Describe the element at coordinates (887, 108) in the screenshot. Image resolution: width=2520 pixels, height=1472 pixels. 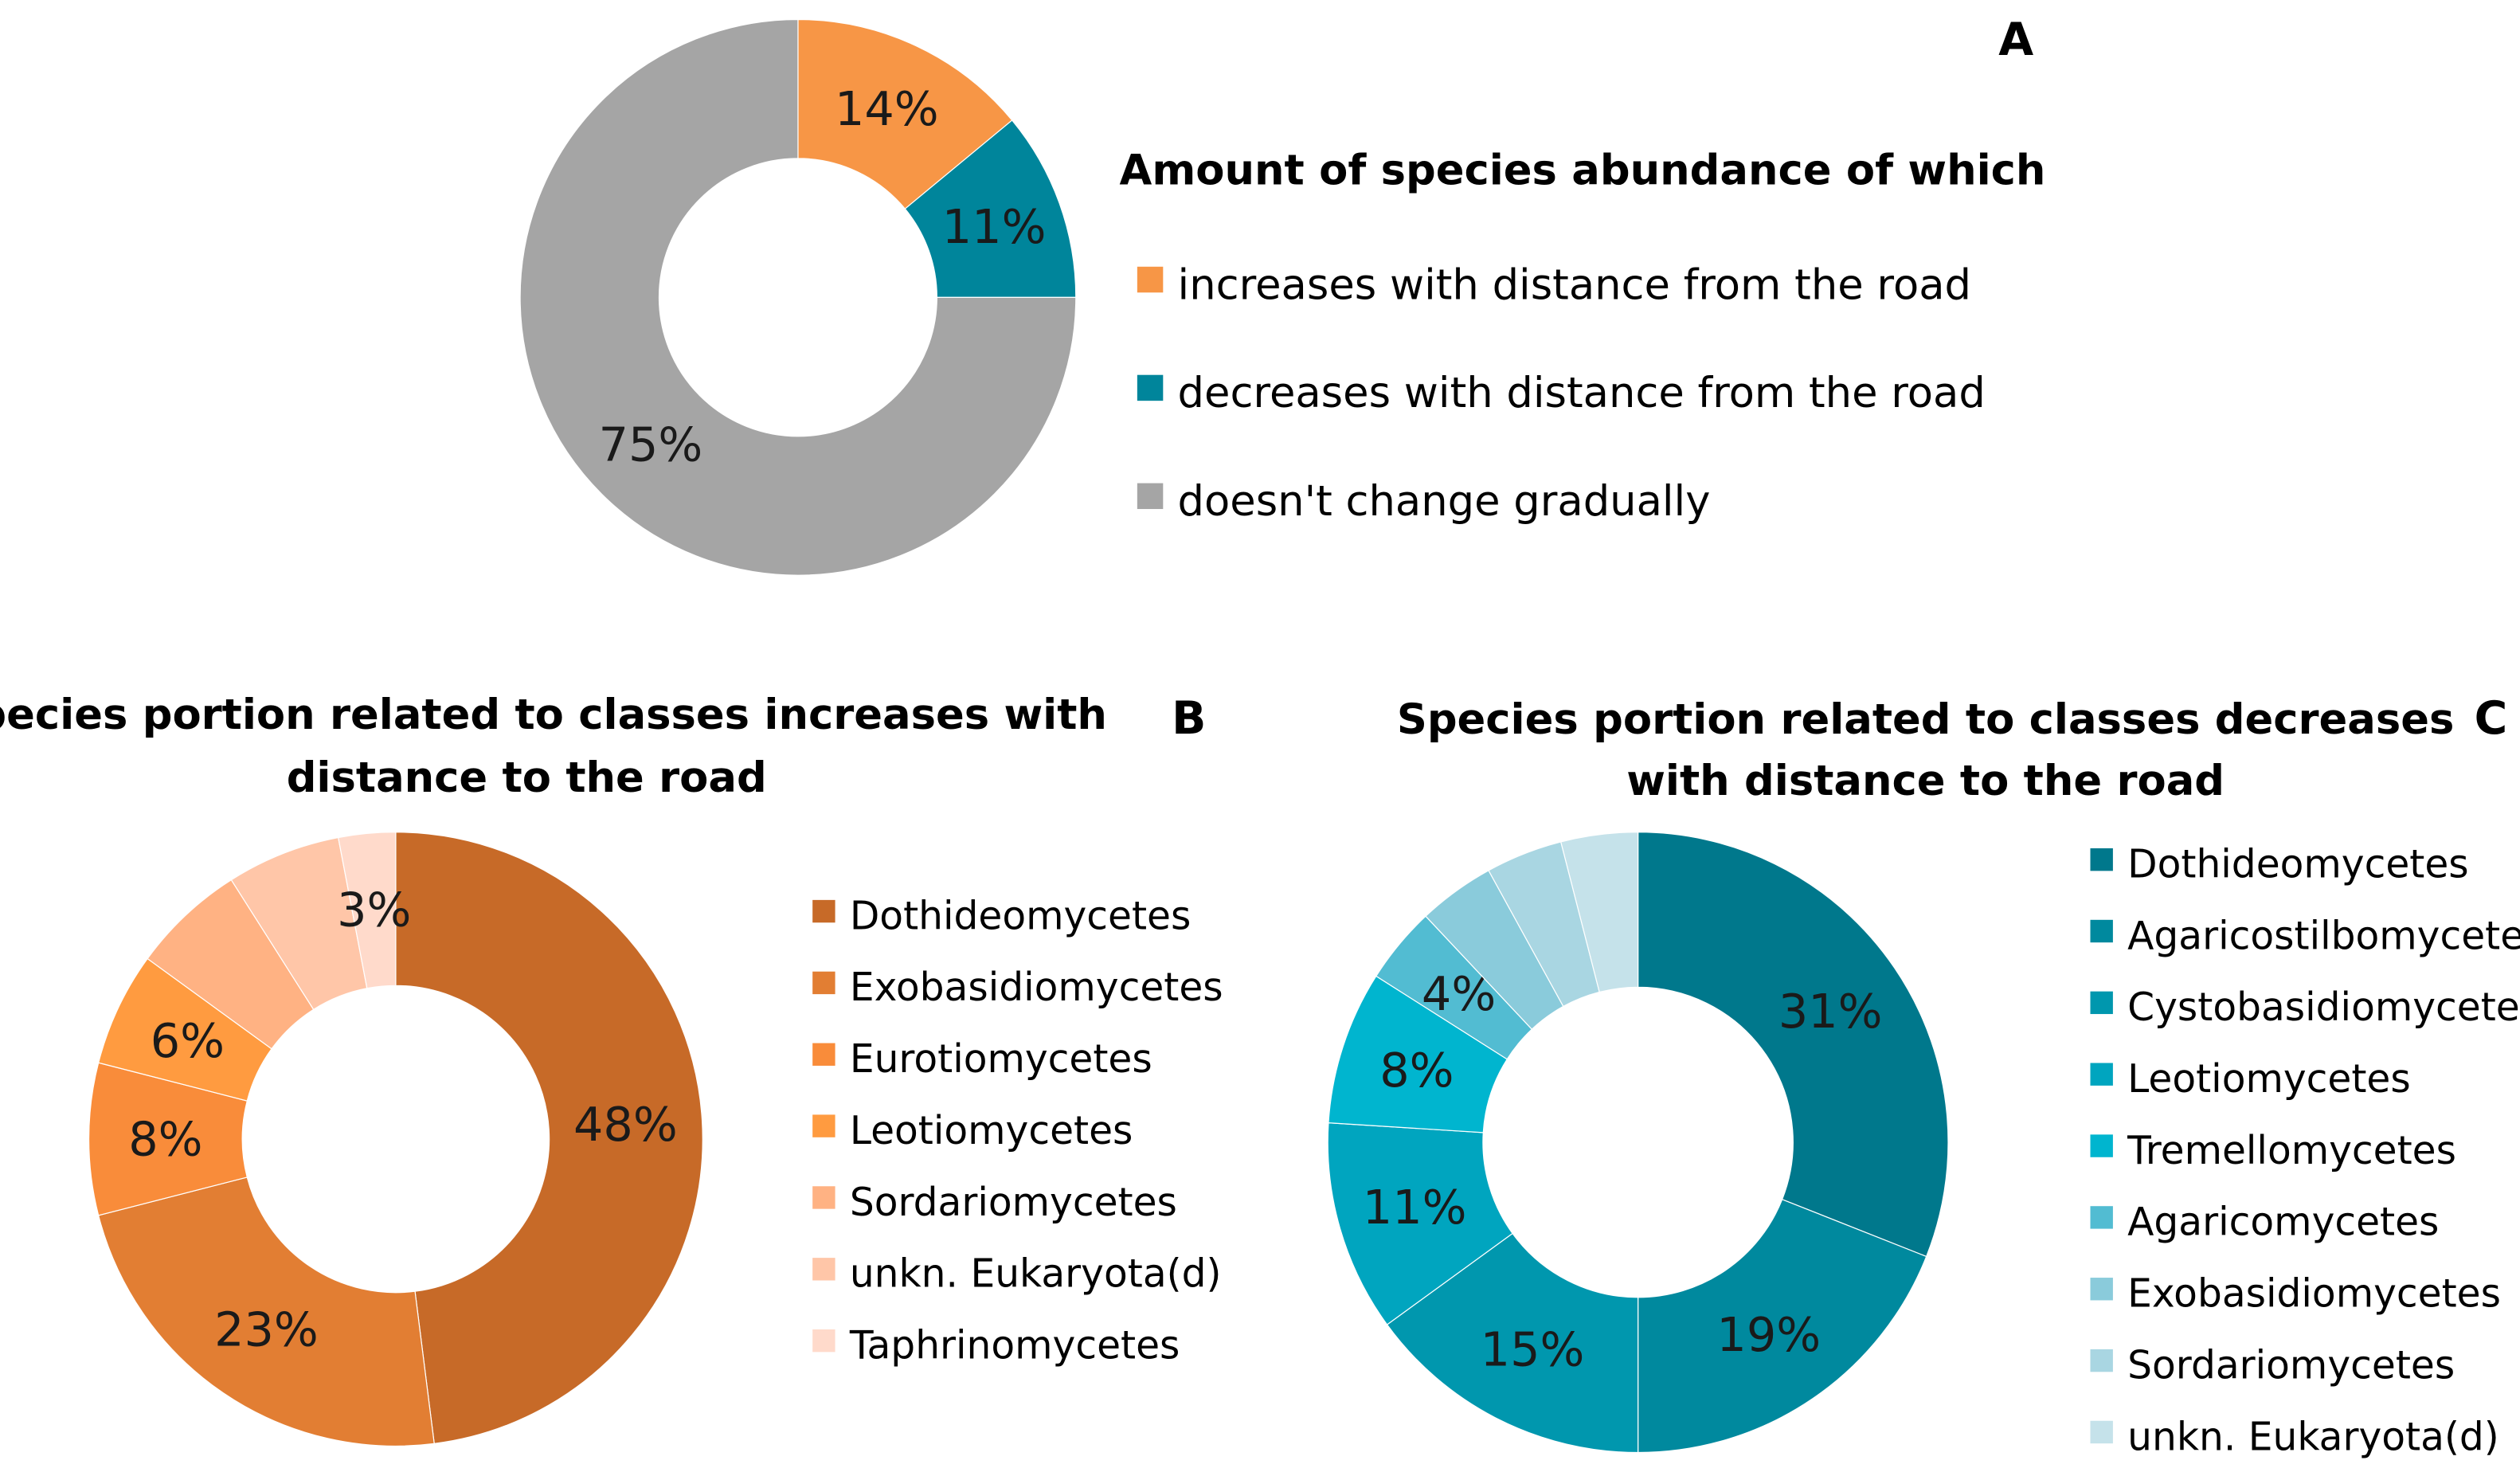
I see `chart-a-data-label: 14%` at that location.